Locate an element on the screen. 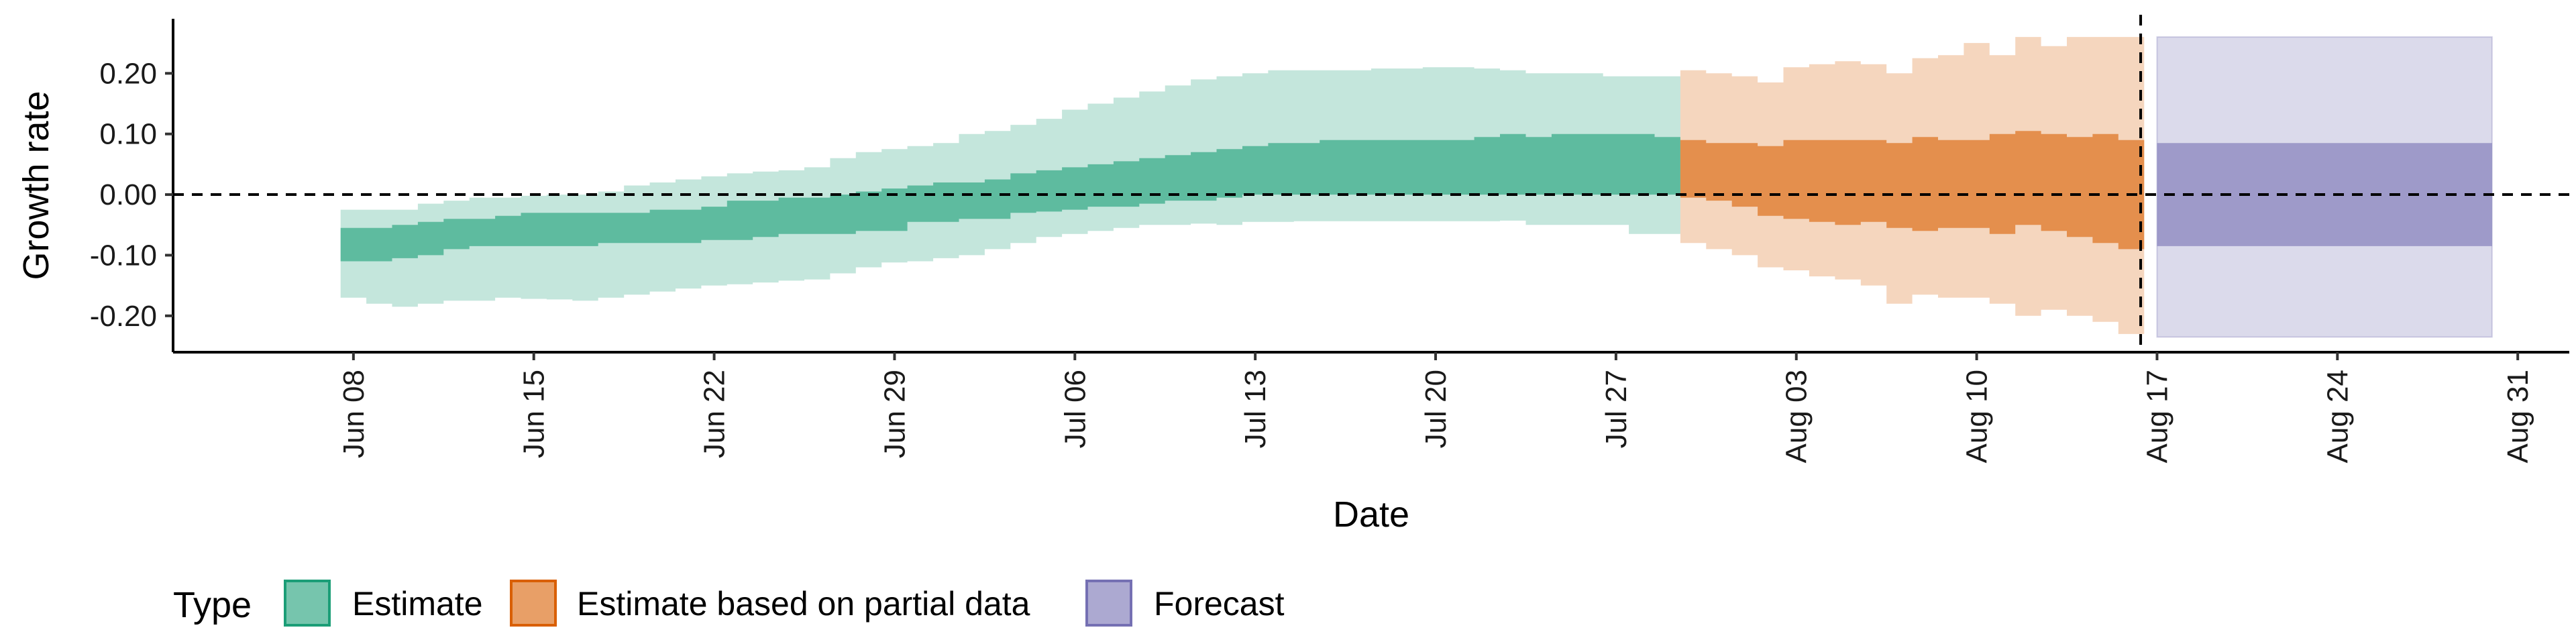  y-tick-label: -0.20 is located at coordinates (123, 316).